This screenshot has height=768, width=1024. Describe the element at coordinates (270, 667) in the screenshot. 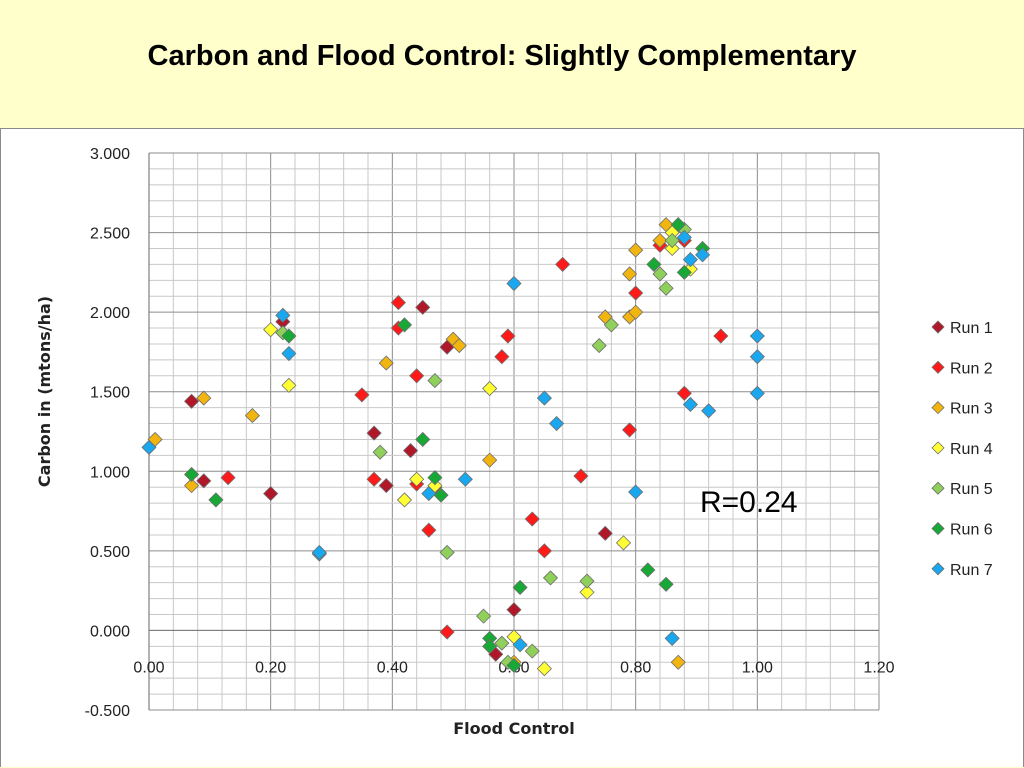

I see `x-tick-label: 0.20` at that location.